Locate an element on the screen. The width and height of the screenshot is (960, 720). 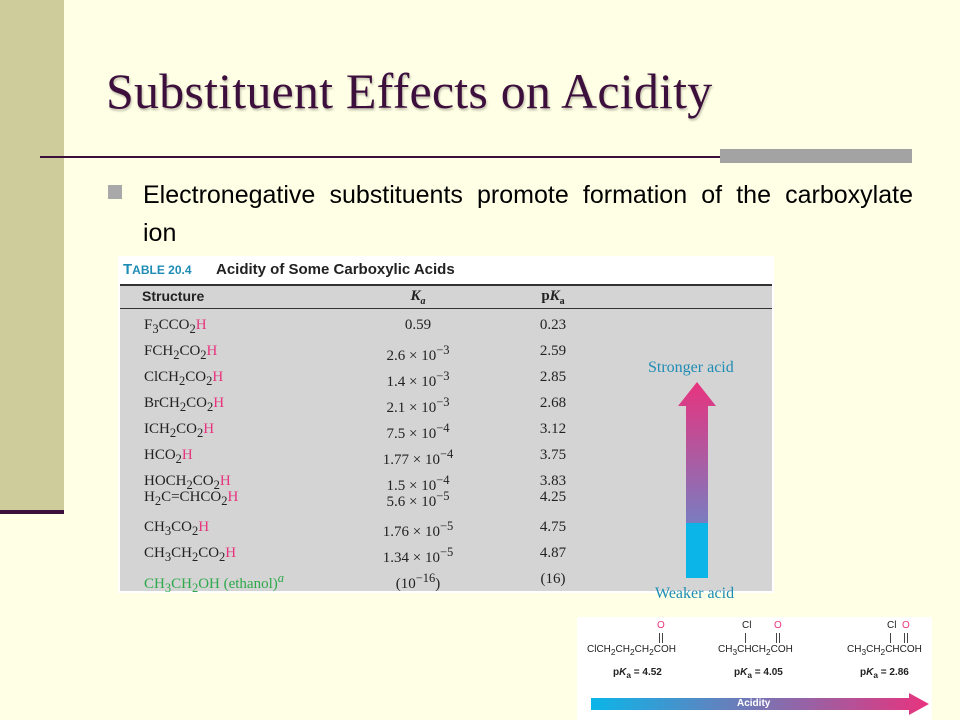
ka-cell: 1.34 × 10⁻⁵ is located at coordinates (418, 555).